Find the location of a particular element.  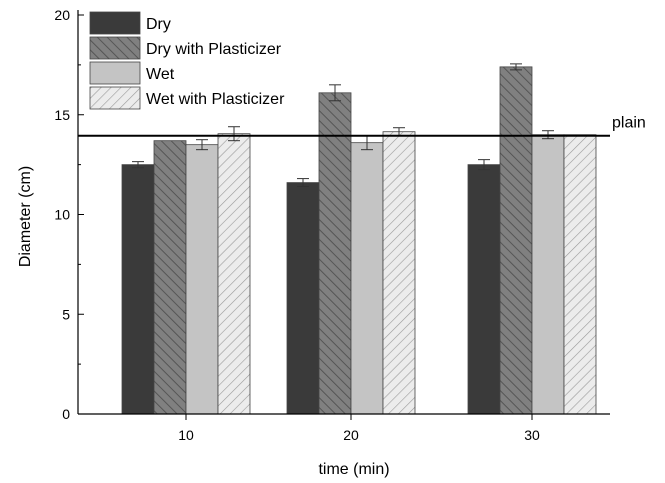

reference-line-layer: plain is located at coordinates (362, 126).